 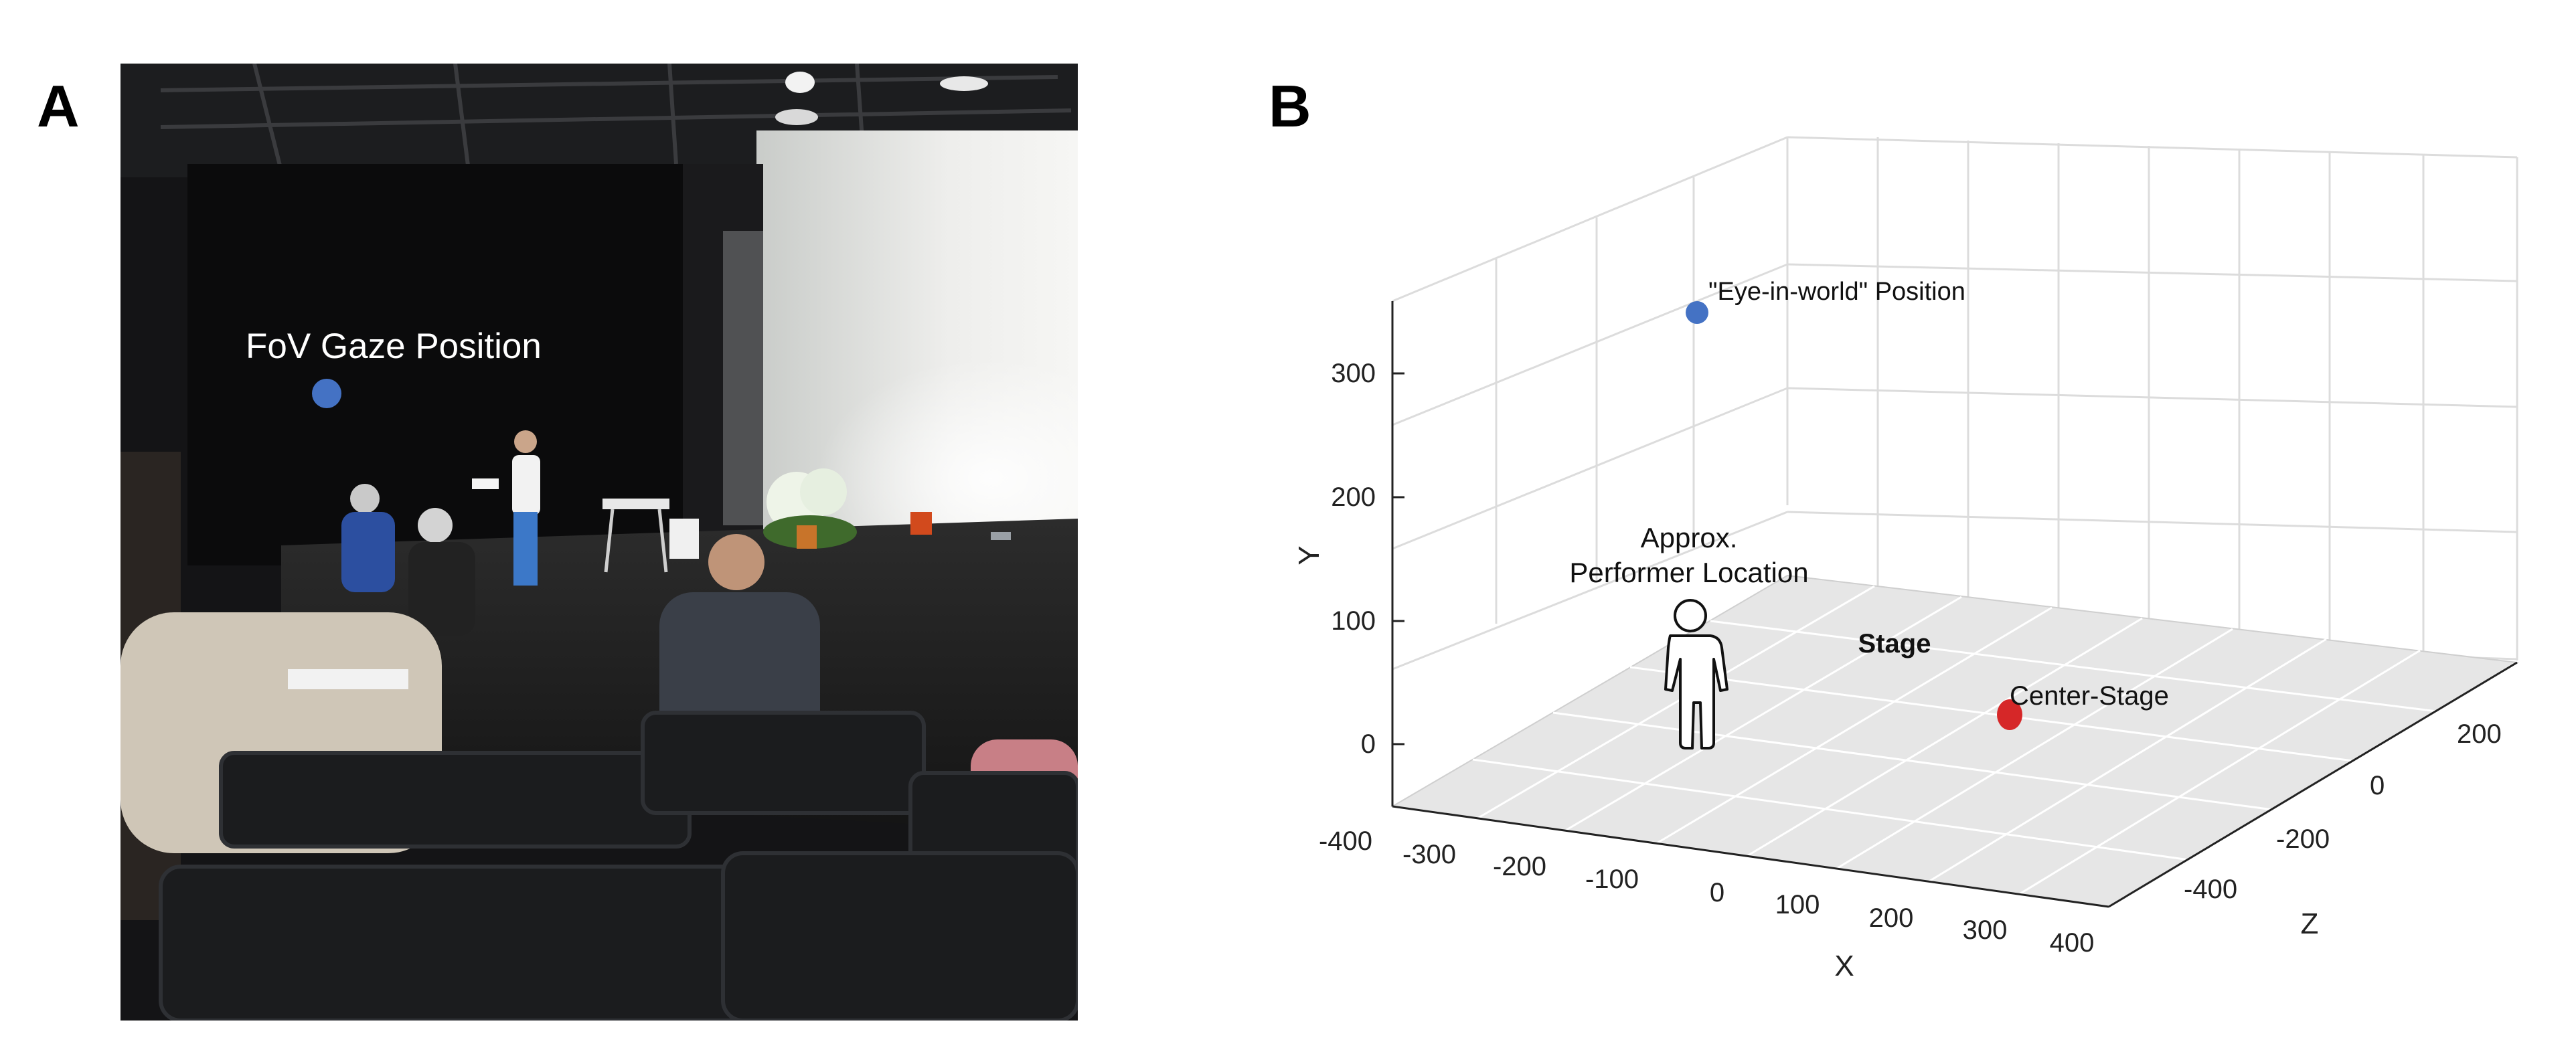 I want to click on y-axis-ticks, so click(x=1398, y=558).